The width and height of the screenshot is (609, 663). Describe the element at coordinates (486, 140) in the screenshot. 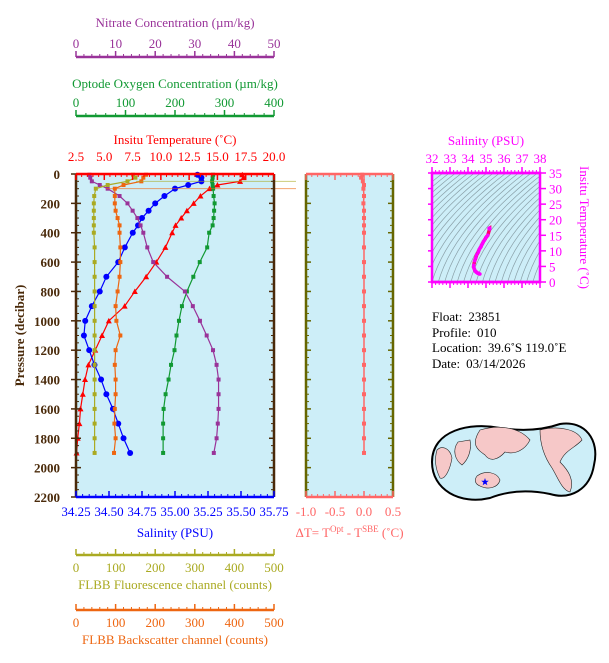

I see `ts-salinity-axis-title: Salinity (PSU)` at that location.